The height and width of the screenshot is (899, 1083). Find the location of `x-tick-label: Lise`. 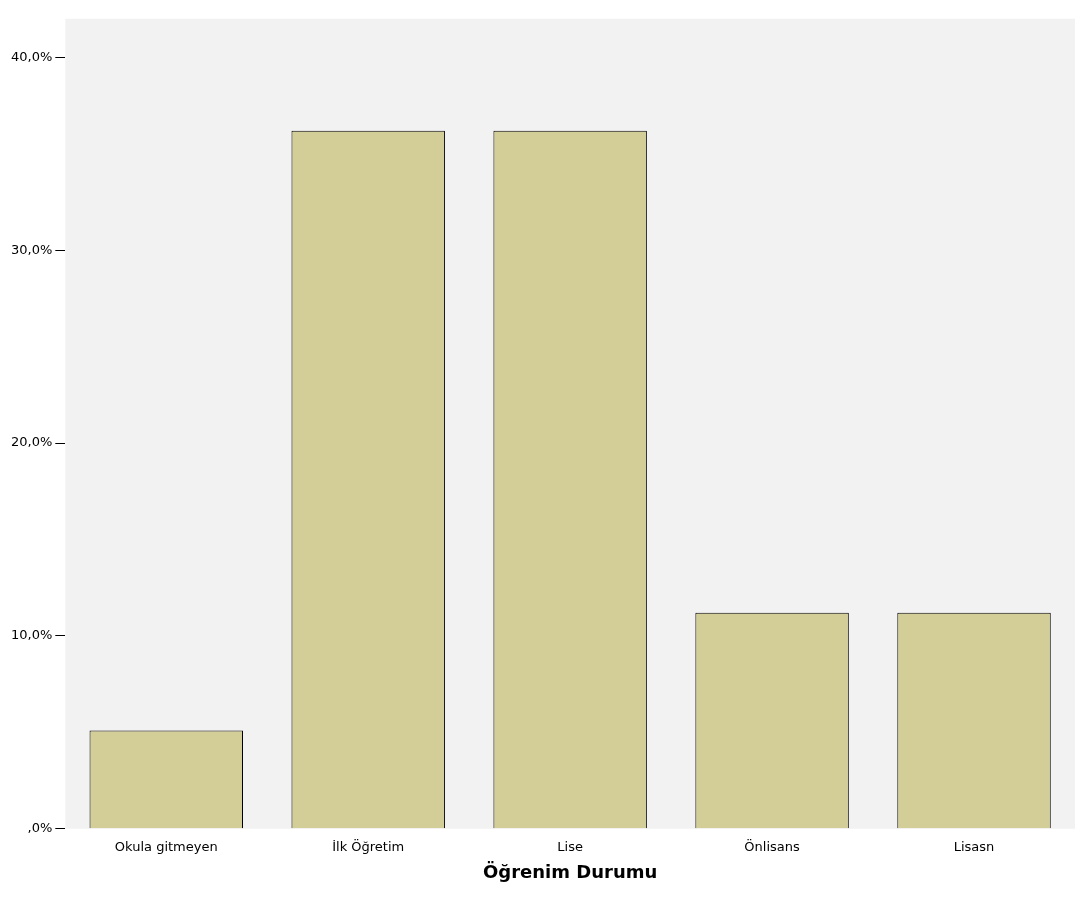

x-tick-label: Lise is located at coordinates (570, 846).